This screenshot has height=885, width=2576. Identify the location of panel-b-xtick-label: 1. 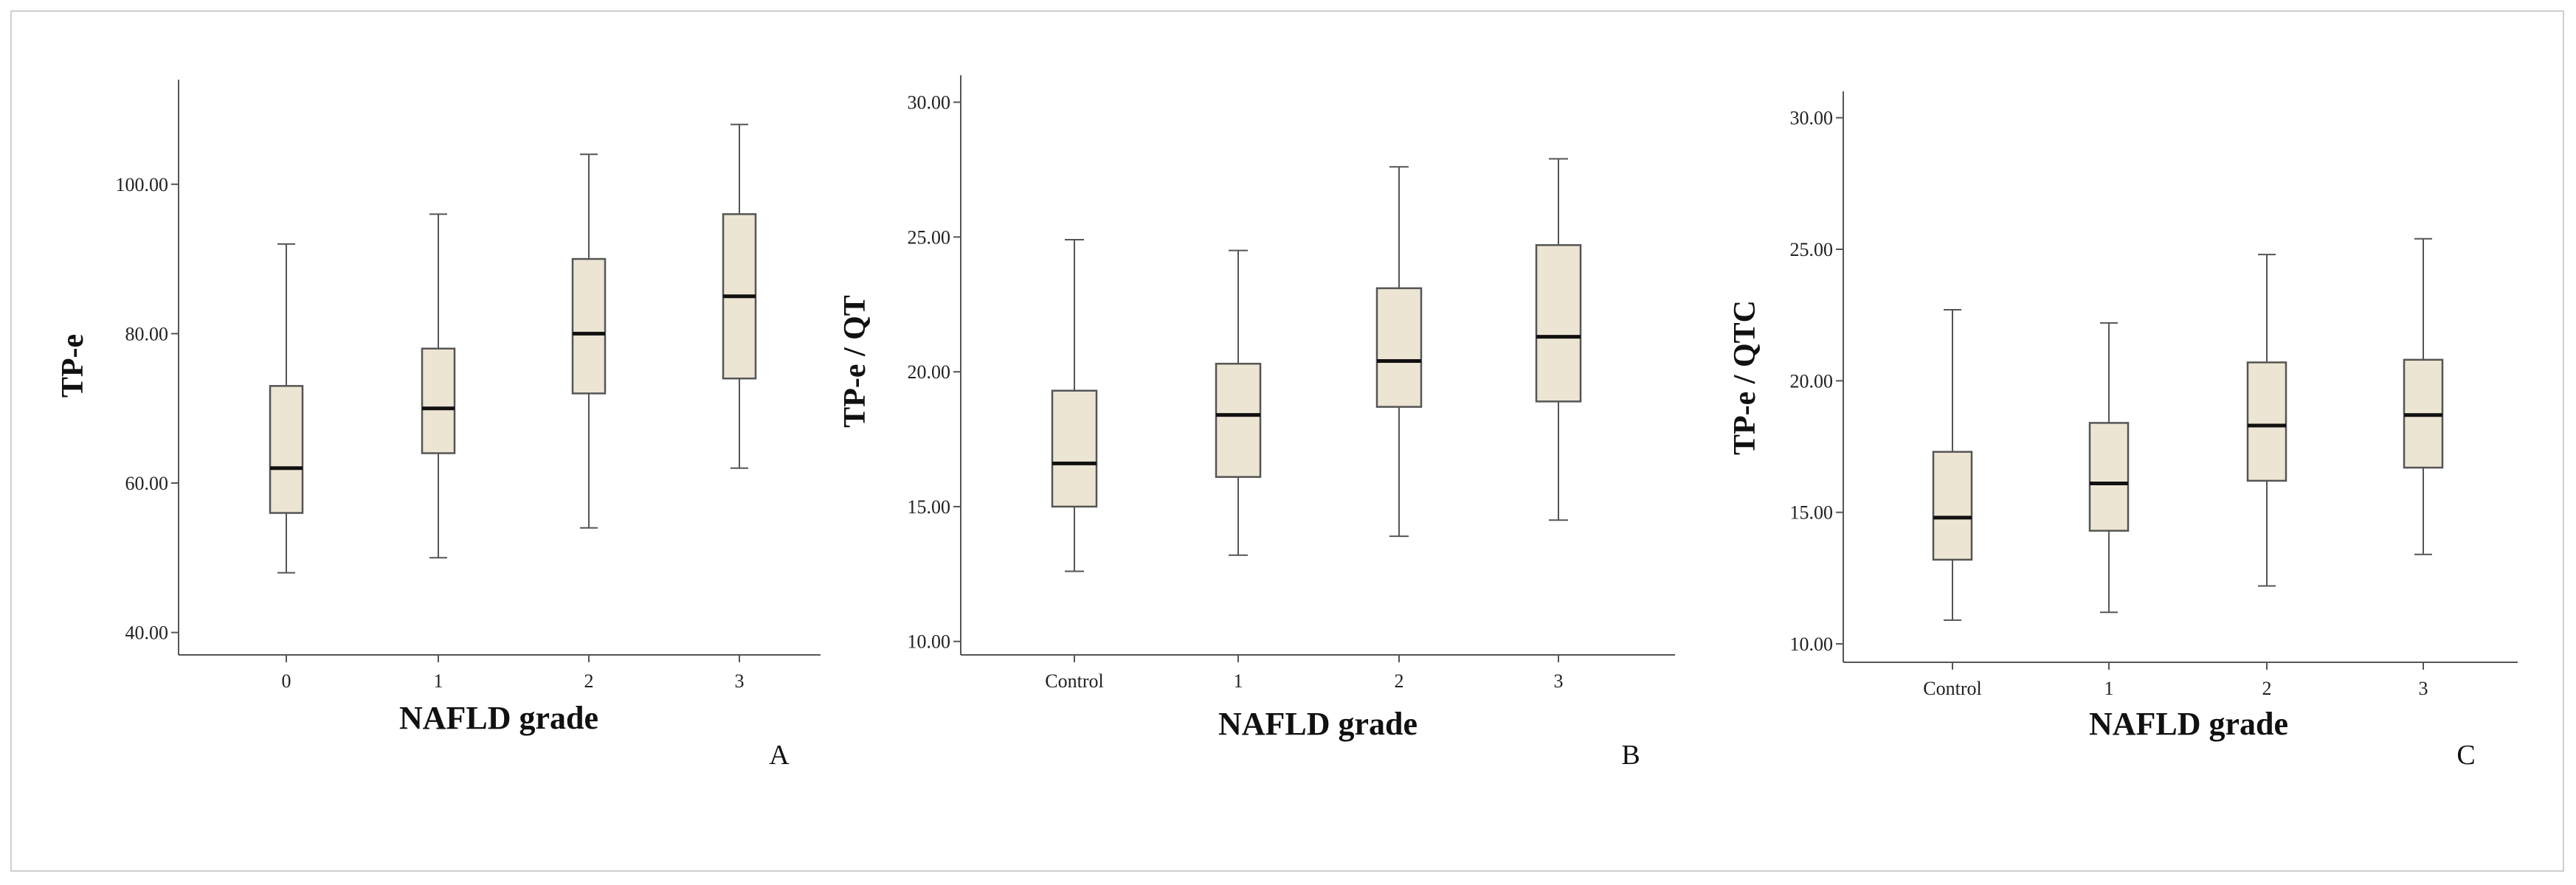
(1238, 681).